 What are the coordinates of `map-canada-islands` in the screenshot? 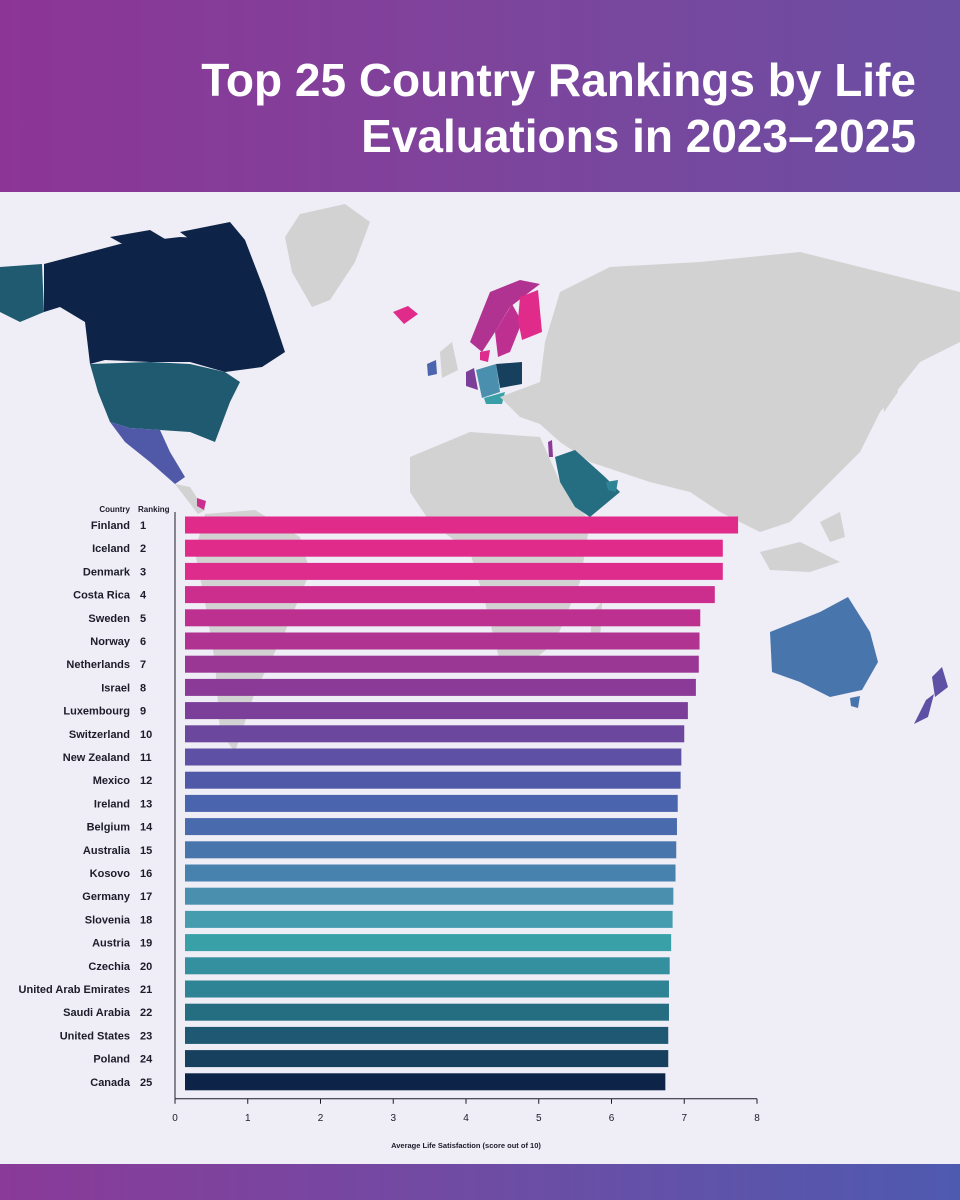 It's located at (177, 238).